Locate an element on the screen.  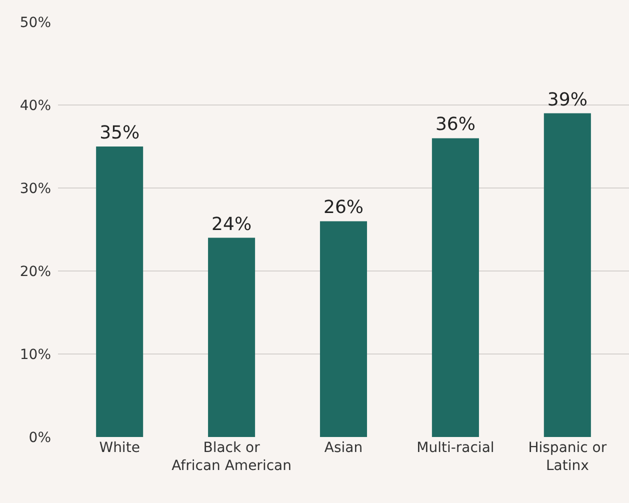
data-label: 26% is located at coordinates (343, 207).